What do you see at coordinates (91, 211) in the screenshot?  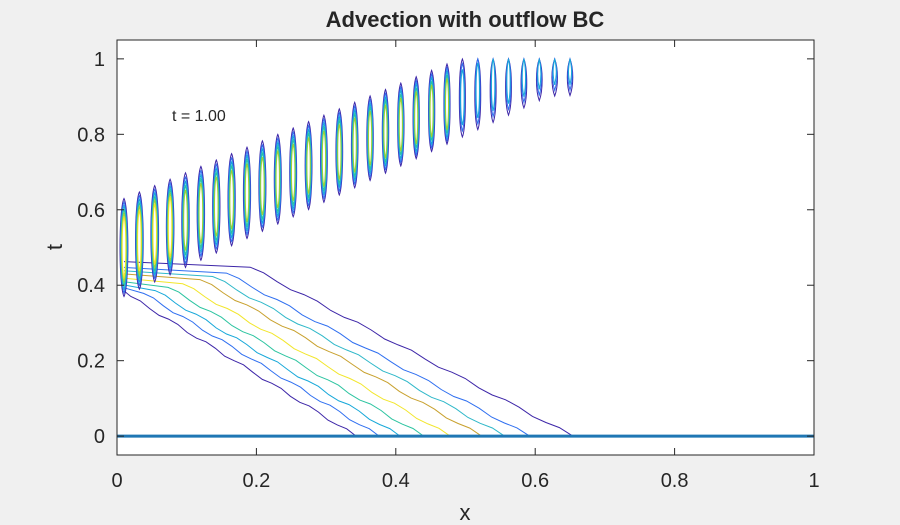 I see `y-tick-label: 0.6` at bounding box center [91, 211].